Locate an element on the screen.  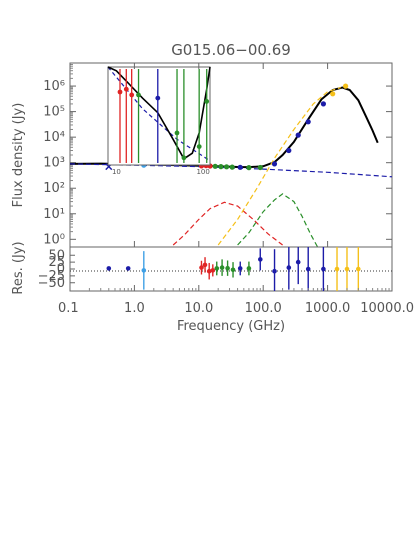
chart-title: G015.06−00.69 is located at coordinates (231, 50).